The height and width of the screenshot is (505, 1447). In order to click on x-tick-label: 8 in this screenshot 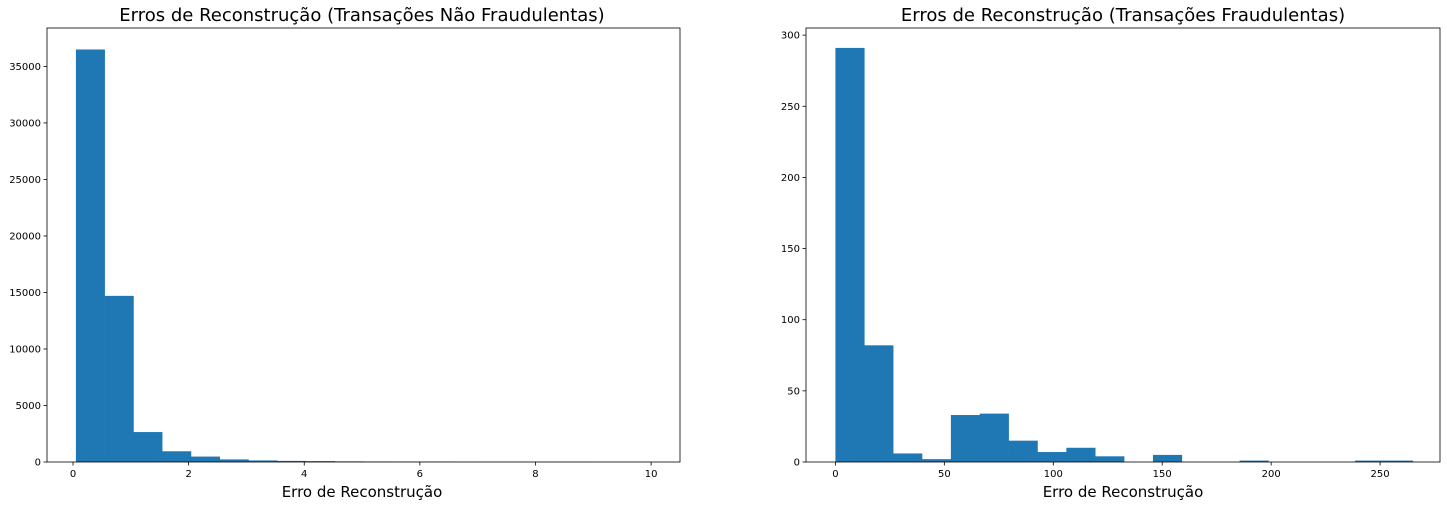, I will do `click(535, 474)`.